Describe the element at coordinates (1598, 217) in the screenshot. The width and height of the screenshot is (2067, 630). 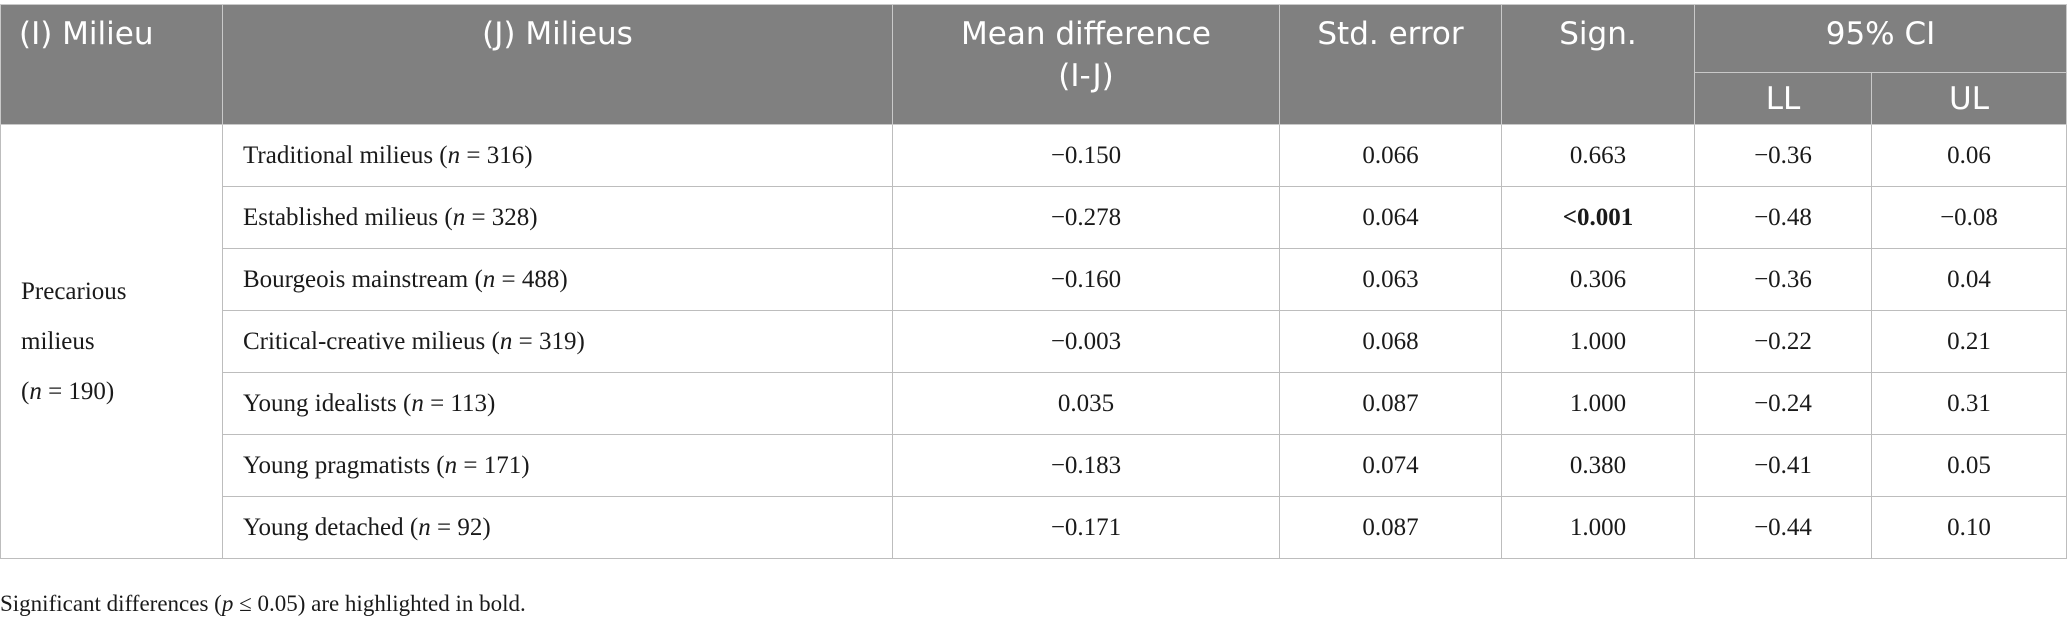
I see `sign-cell: <0.001` at that location.